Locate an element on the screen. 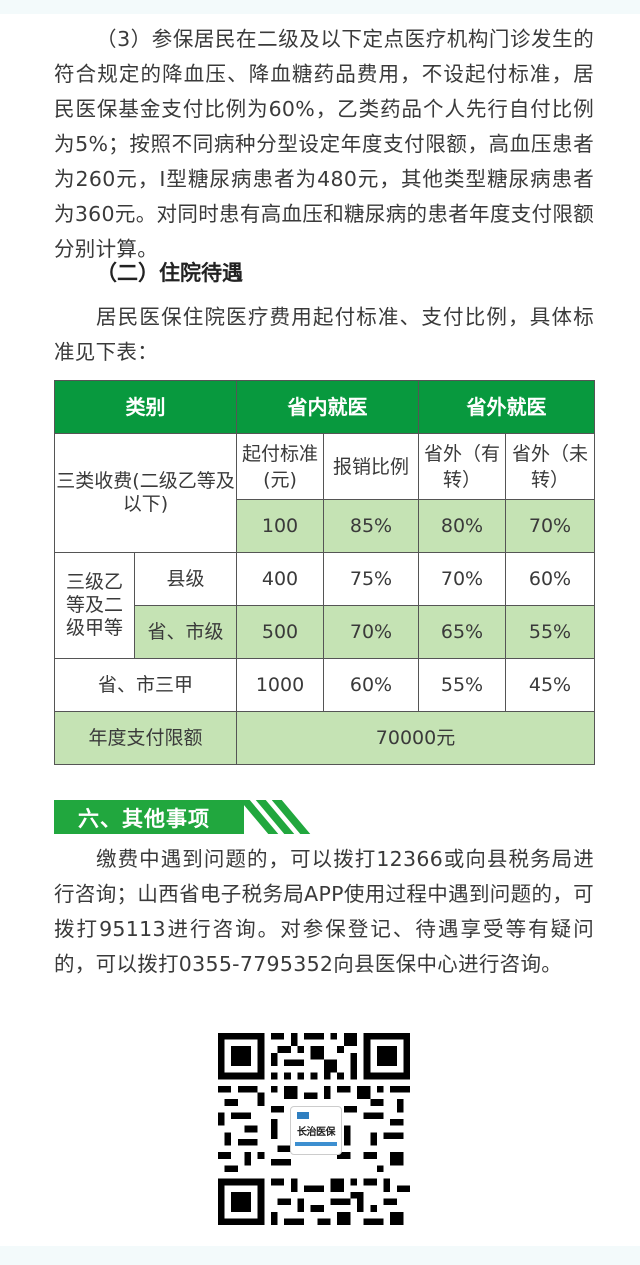 Image resolution: width=640 pixels, height=1265 pixels. table-subheader-row: 三类收费(二级乙等及以下) 起付标准(元) 报销比例 省外（有转） 省外（未转） is located at coordinates (324, 493).